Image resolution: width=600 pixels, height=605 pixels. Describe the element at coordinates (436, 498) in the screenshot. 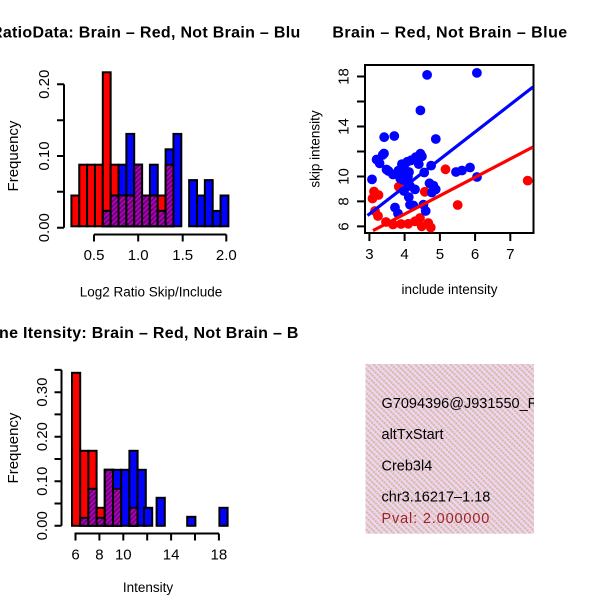

I see `svg-text: chr3.16217–1.18` at that location.